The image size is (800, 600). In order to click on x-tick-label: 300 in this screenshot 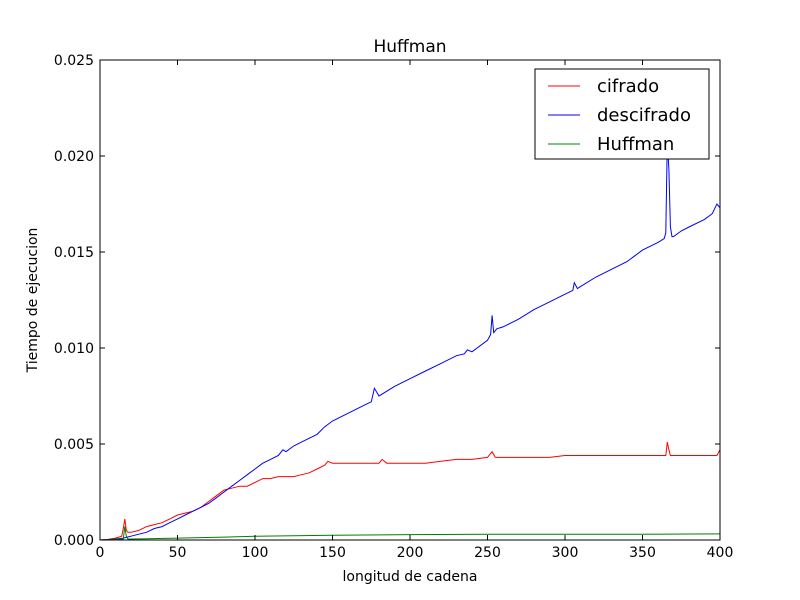, I will do `click(565, 553)`.